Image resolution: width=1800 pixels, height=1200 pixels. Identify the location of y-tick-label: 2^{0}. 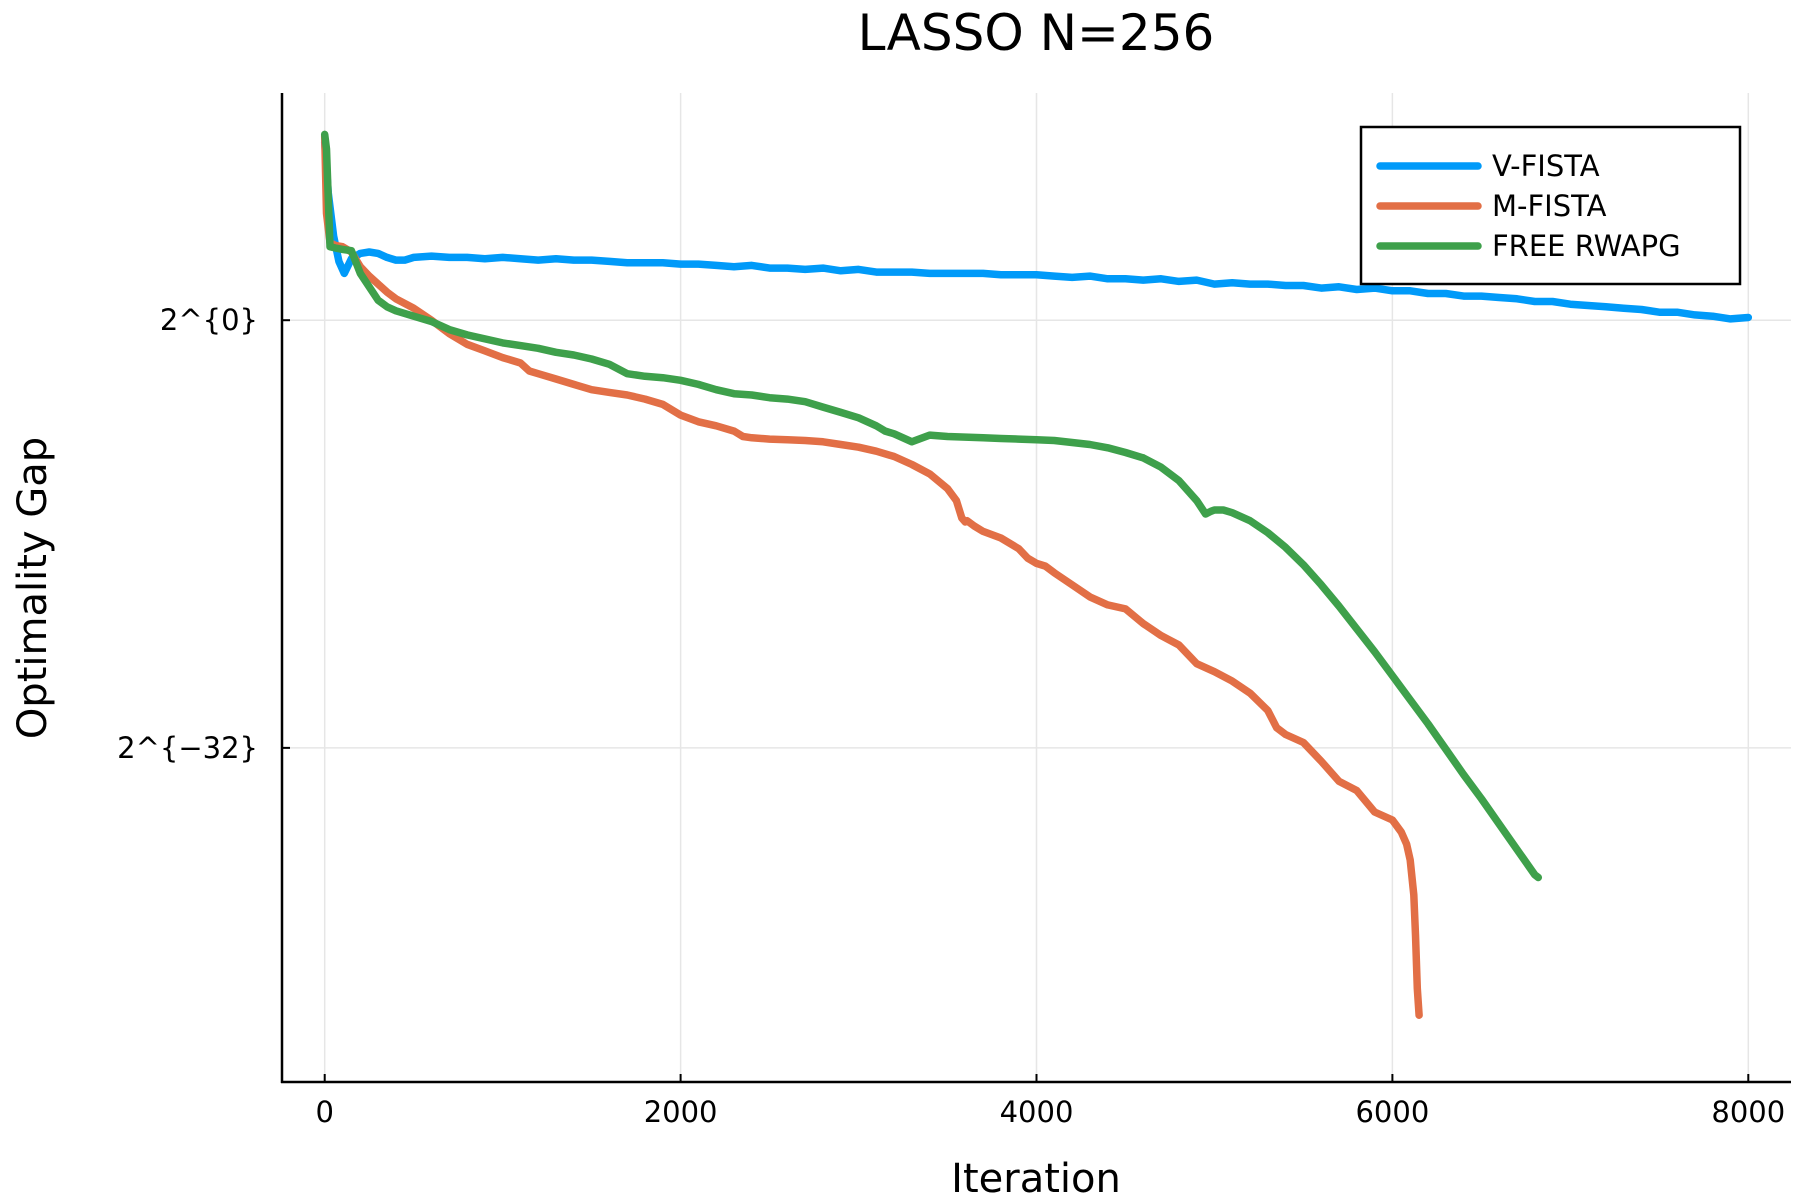
(209, 320).